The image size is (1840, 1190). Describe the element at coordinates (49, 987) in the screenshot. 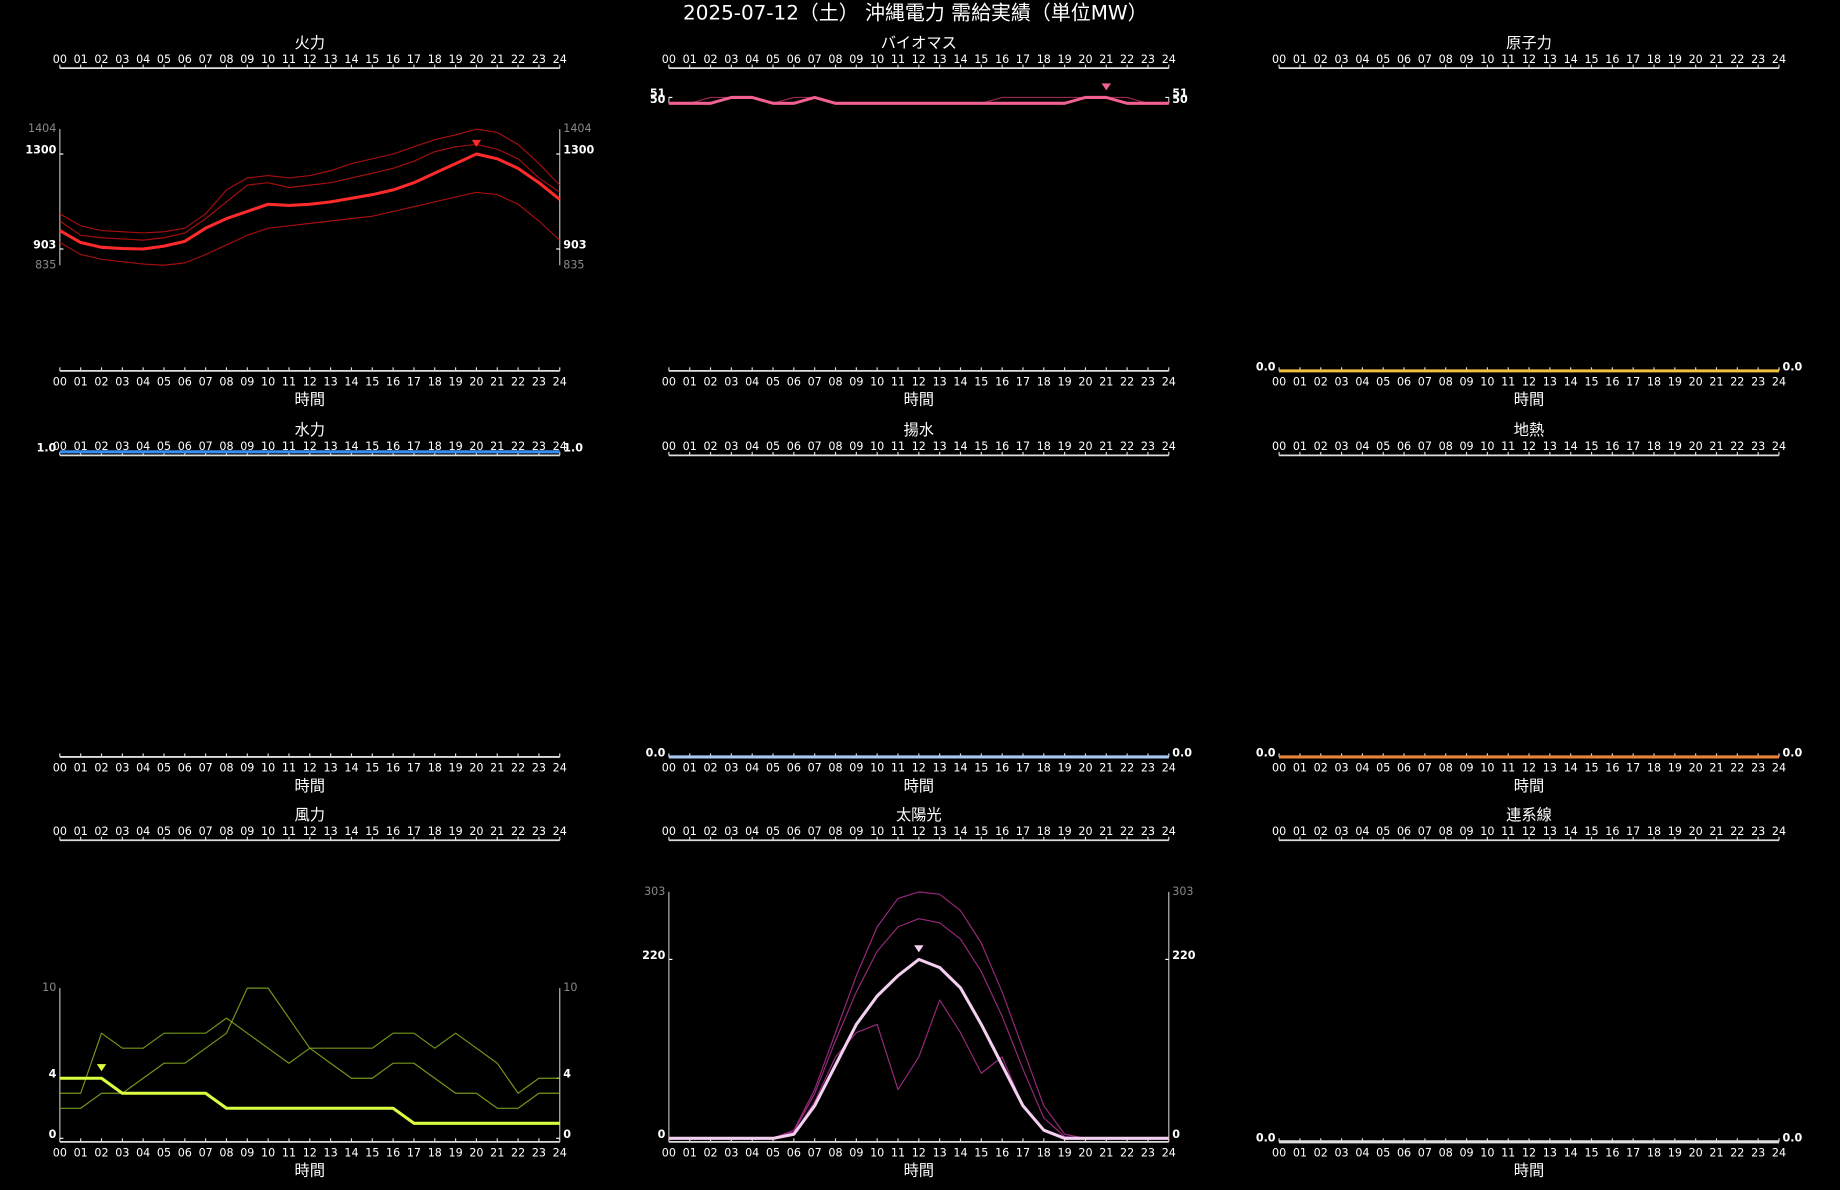

I see `y-range-label: 10` at that location.